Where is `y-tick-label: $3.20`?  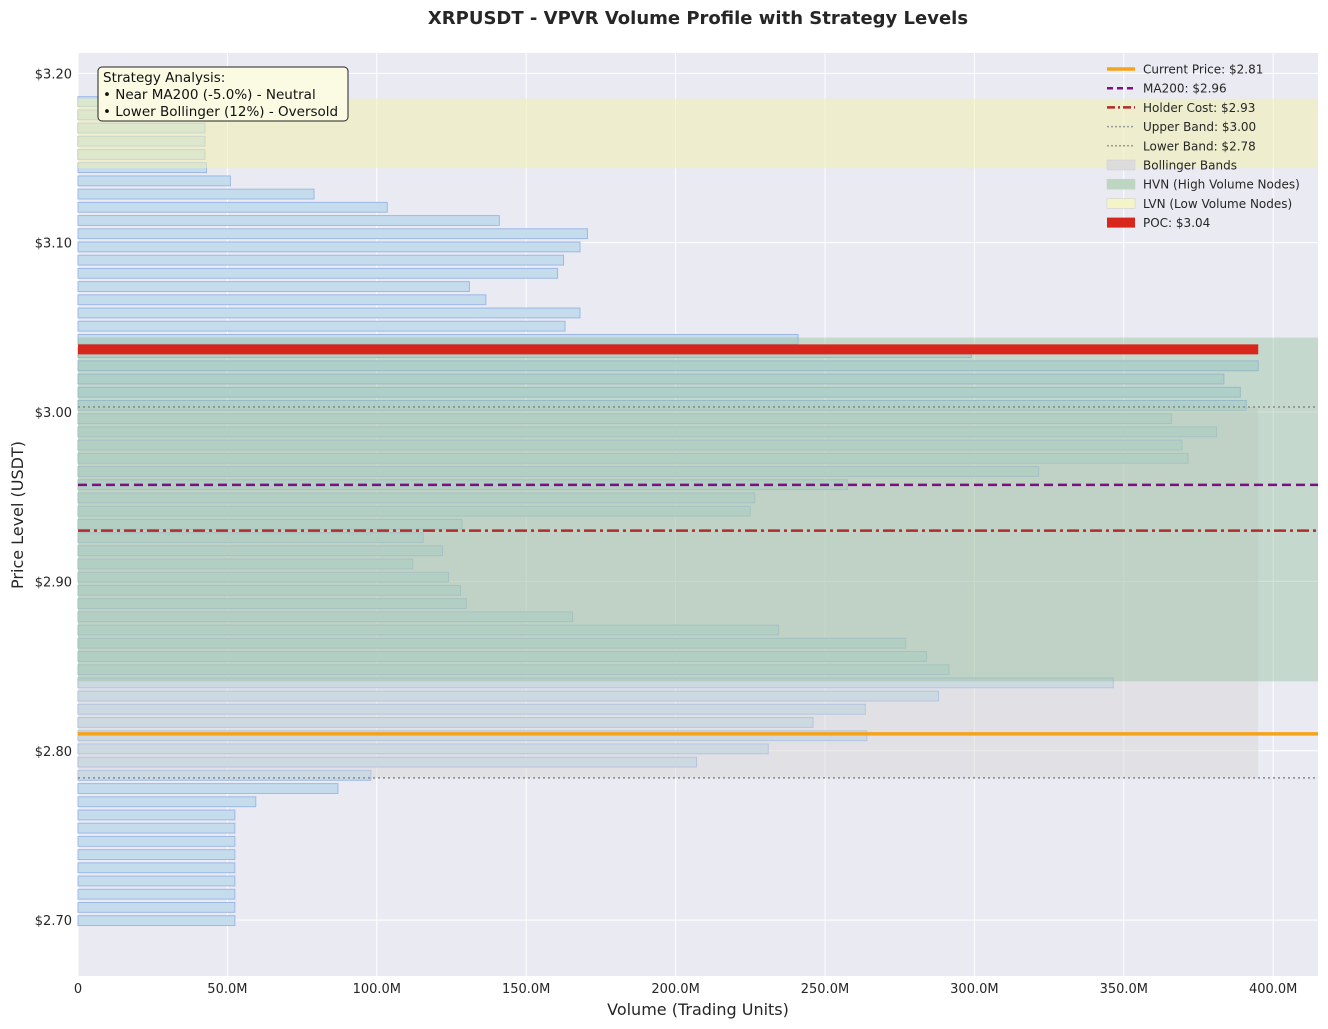 y-tick-label: $3.20 is located at coordinates (53, 74).